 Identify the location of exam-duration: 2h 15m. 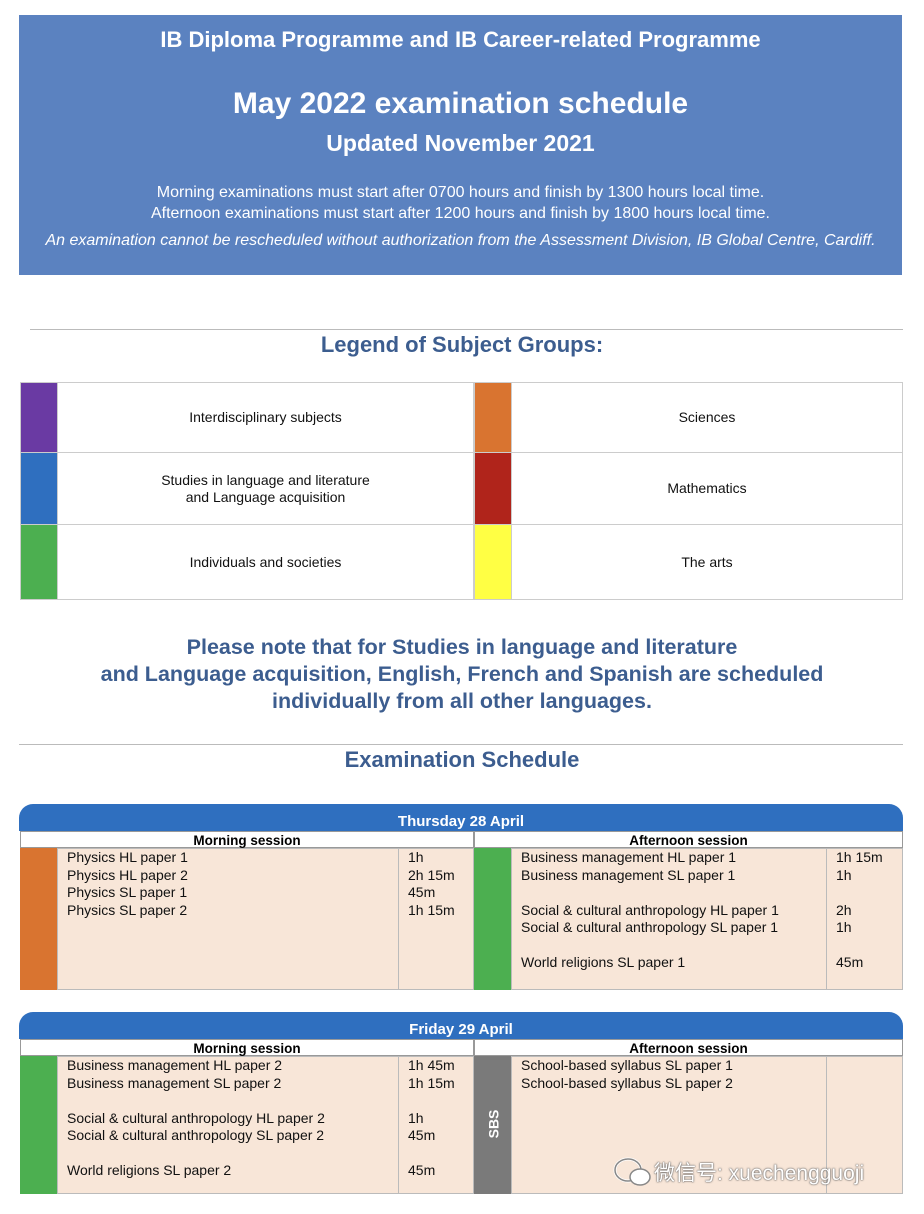
(431, 874).